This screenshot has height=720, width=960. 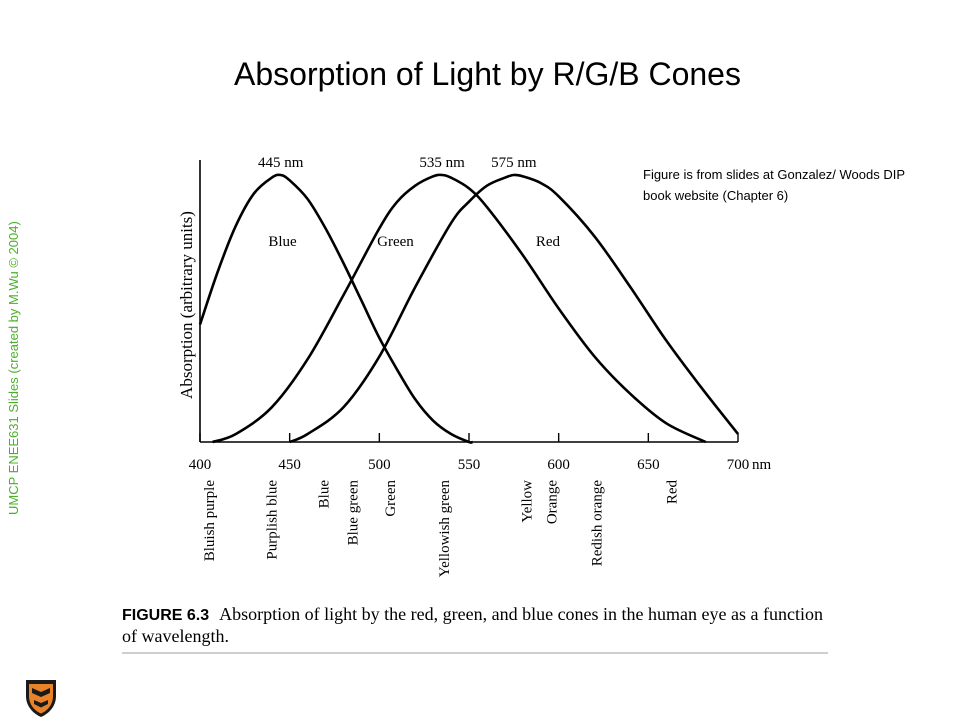 I want to click on slide-title: Absorption of Light by R/G/B Cones, so click(x=487, y=74).